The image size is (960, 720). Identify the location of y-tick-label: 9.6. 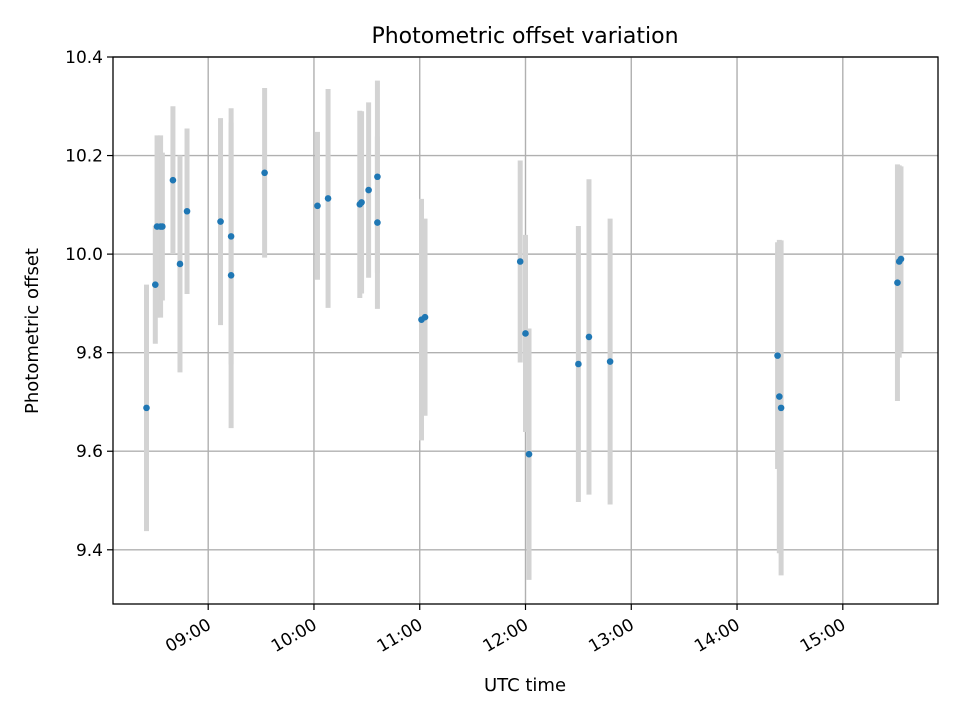
(89, 452).